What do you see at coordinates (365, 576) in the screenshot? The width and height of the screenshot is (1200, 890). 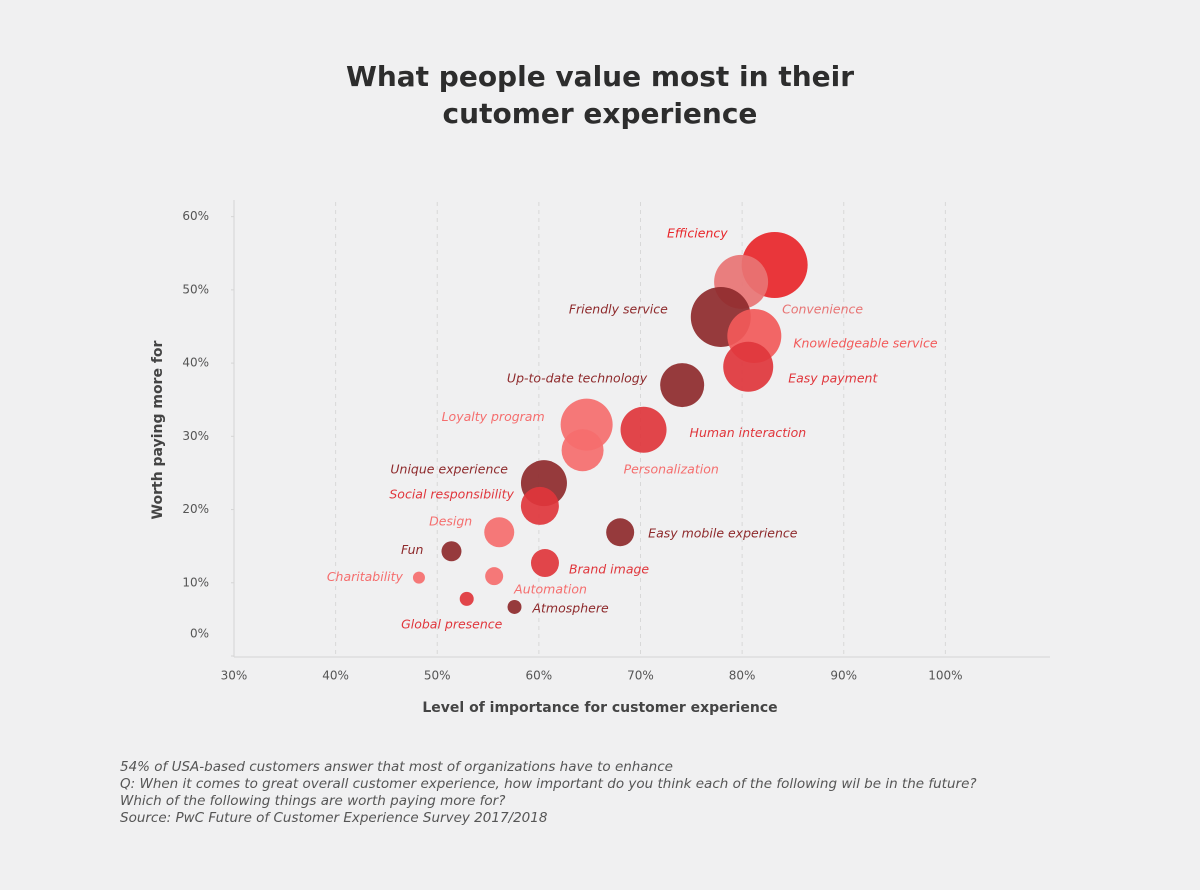 I see `point-label: Charitability` at bounding box center [365, 576].